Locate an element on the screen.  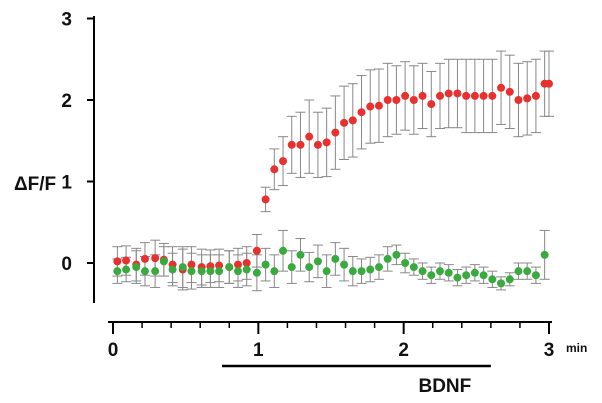
y-tick-label: 0 is located at coordinates (66, 264).